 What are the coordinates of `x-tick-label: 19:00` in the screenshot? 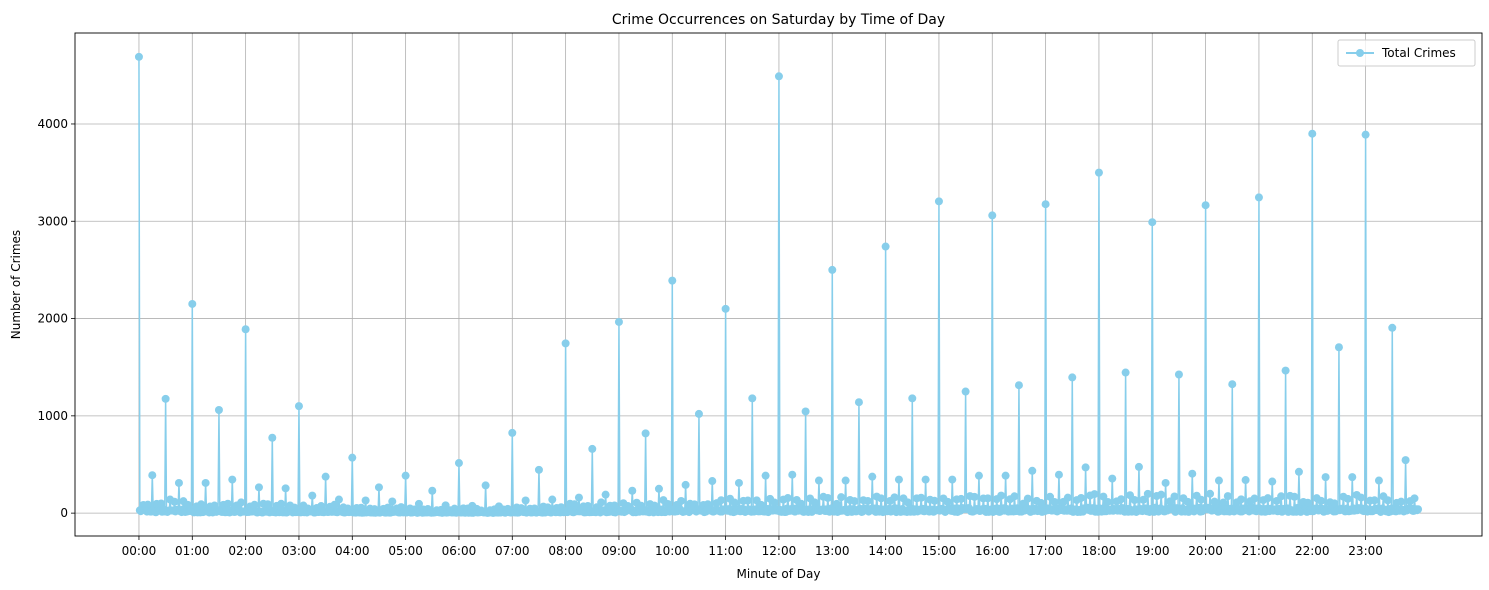 It's located at (1152, 551).